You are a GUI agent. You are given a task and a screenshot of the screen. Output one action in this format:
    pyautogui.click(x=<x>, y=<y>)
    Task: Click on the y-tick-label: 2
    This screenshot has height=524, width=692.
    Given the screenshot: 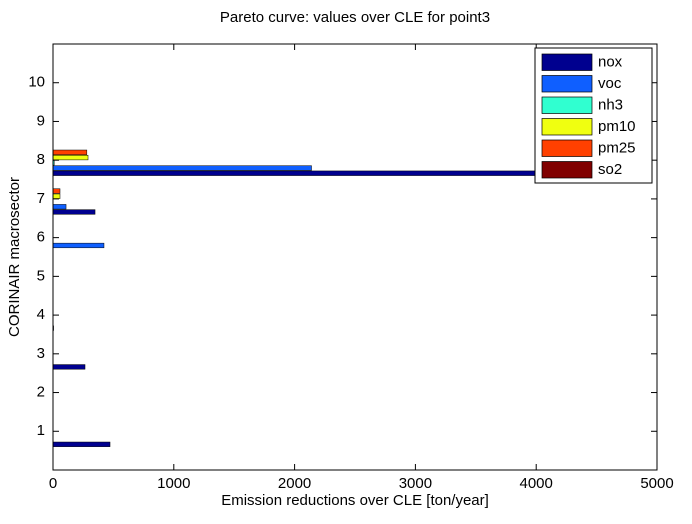 What is the action you would take?
    pyautogui.click(x=41, y=392)
    